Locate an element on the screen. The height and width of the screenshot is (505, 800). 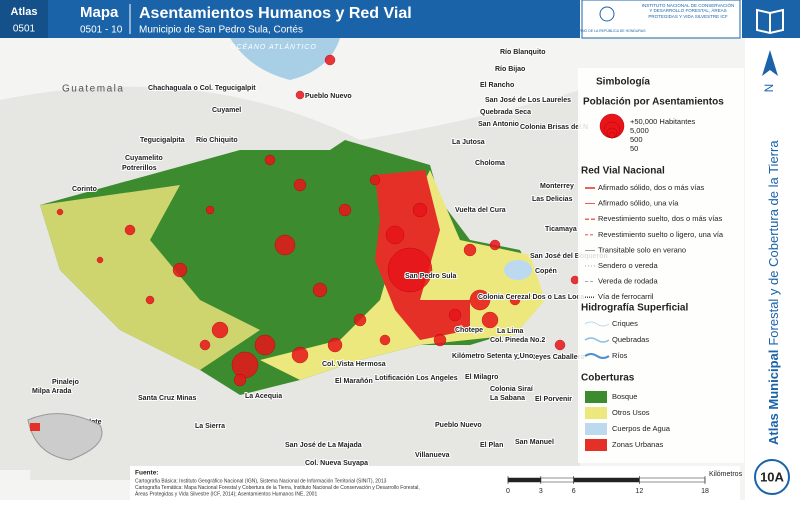
place-label: El Rancho is located at coordinates (497, 85).